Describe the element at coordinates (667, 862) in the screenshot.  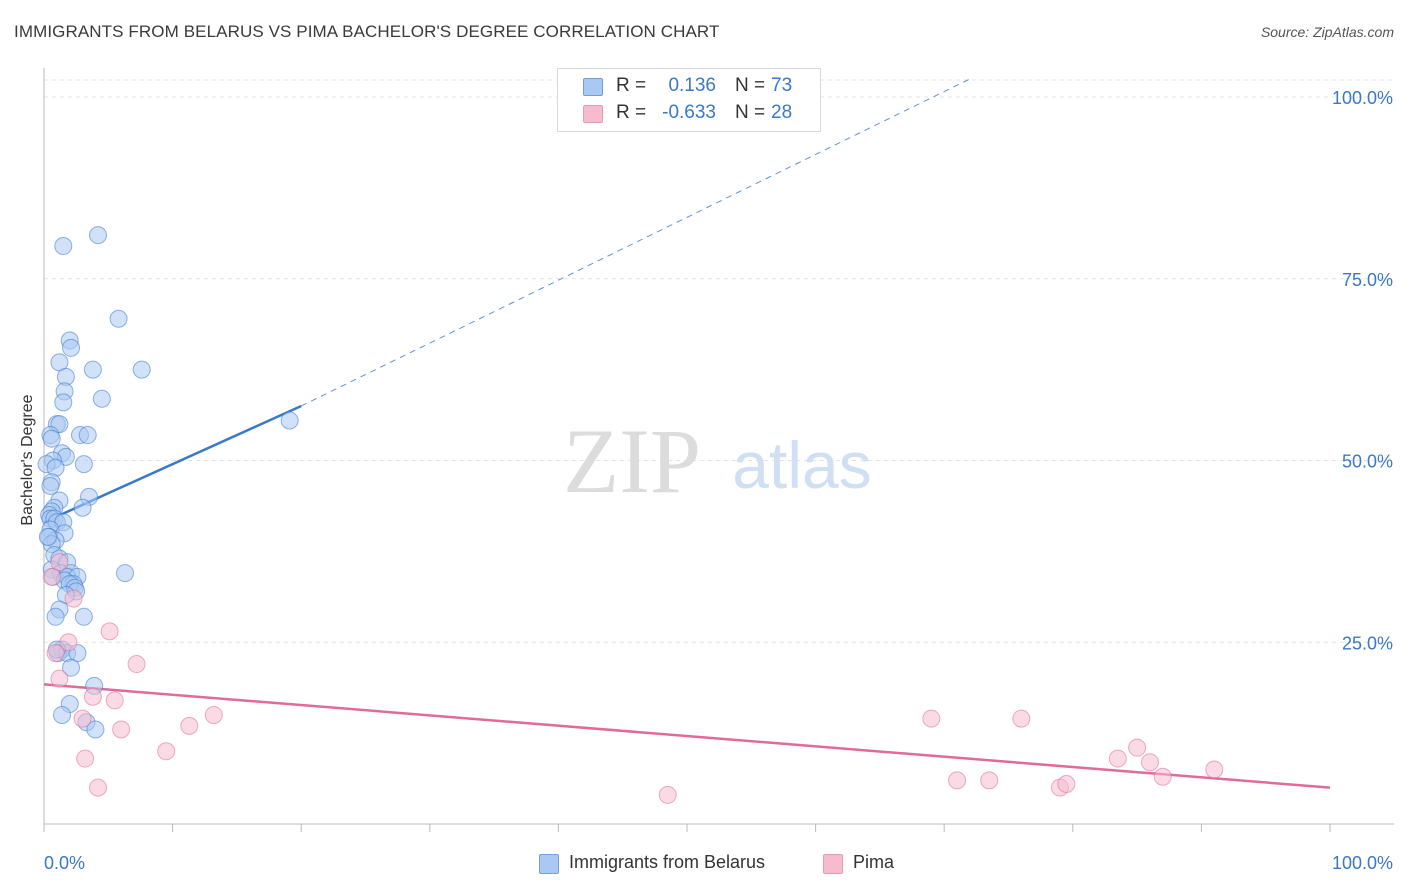
I see `bottom-legend-label-belarus: Immigrants from Belarus` at that location.